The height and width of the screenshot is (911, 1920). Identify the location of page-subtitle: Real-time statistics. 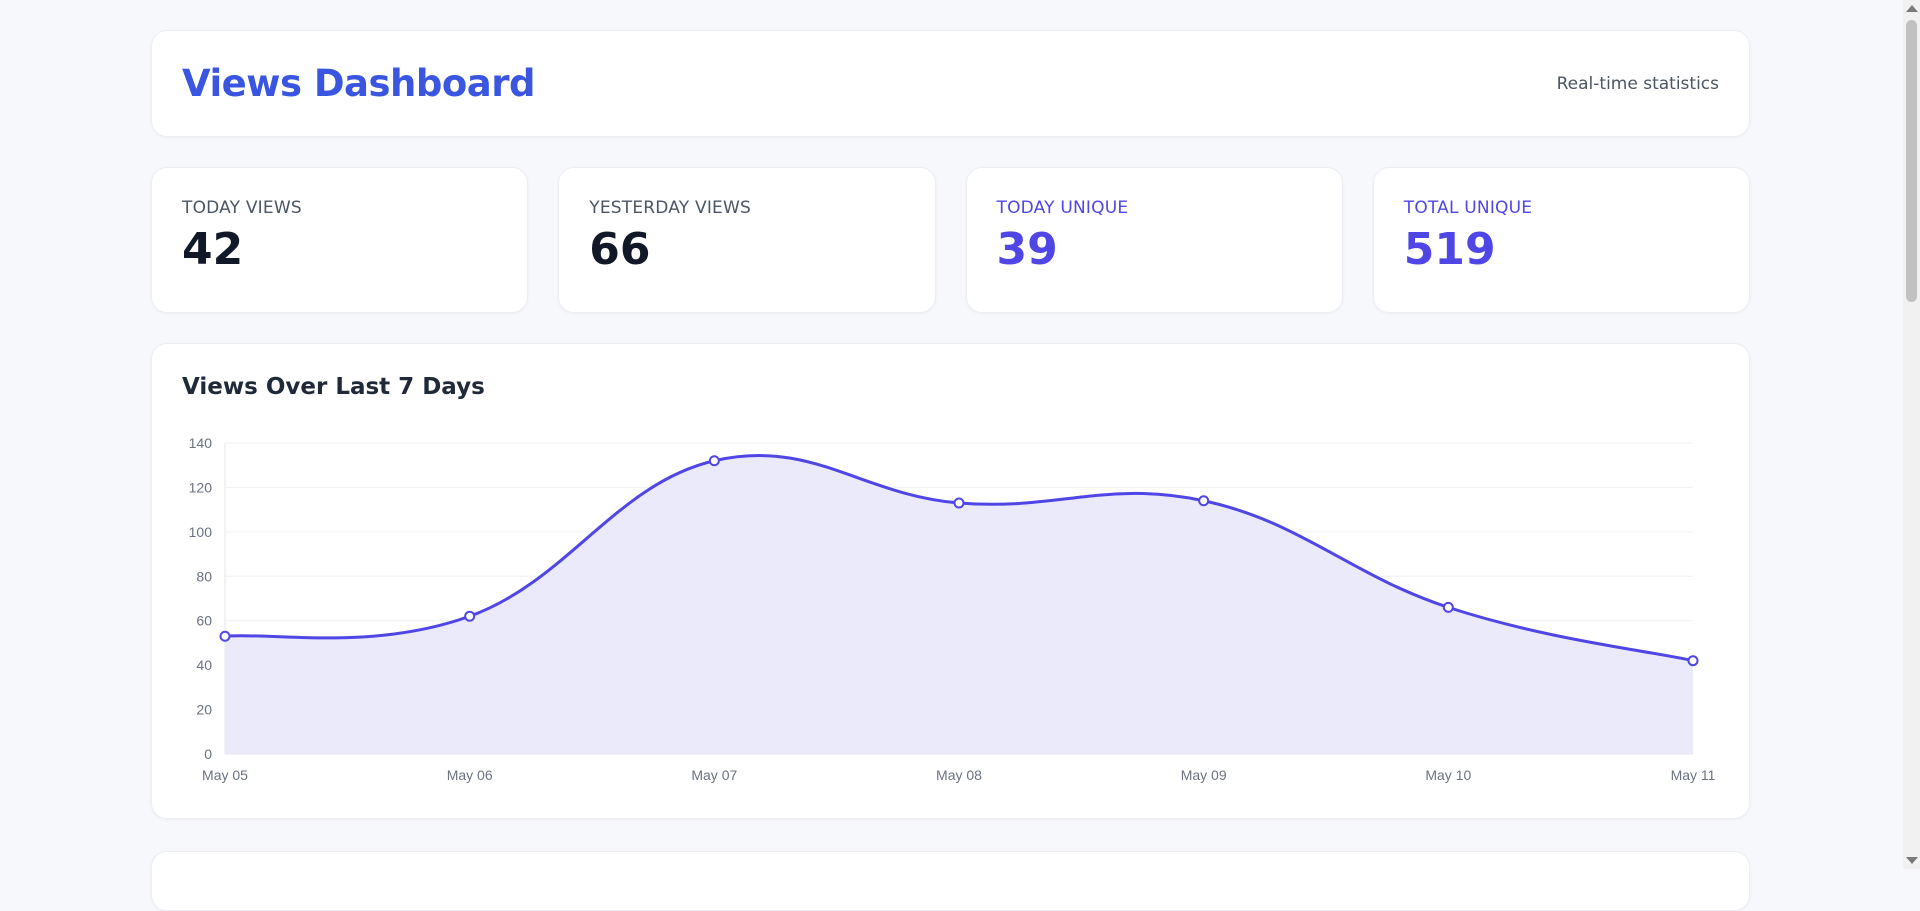
(1637, 83).